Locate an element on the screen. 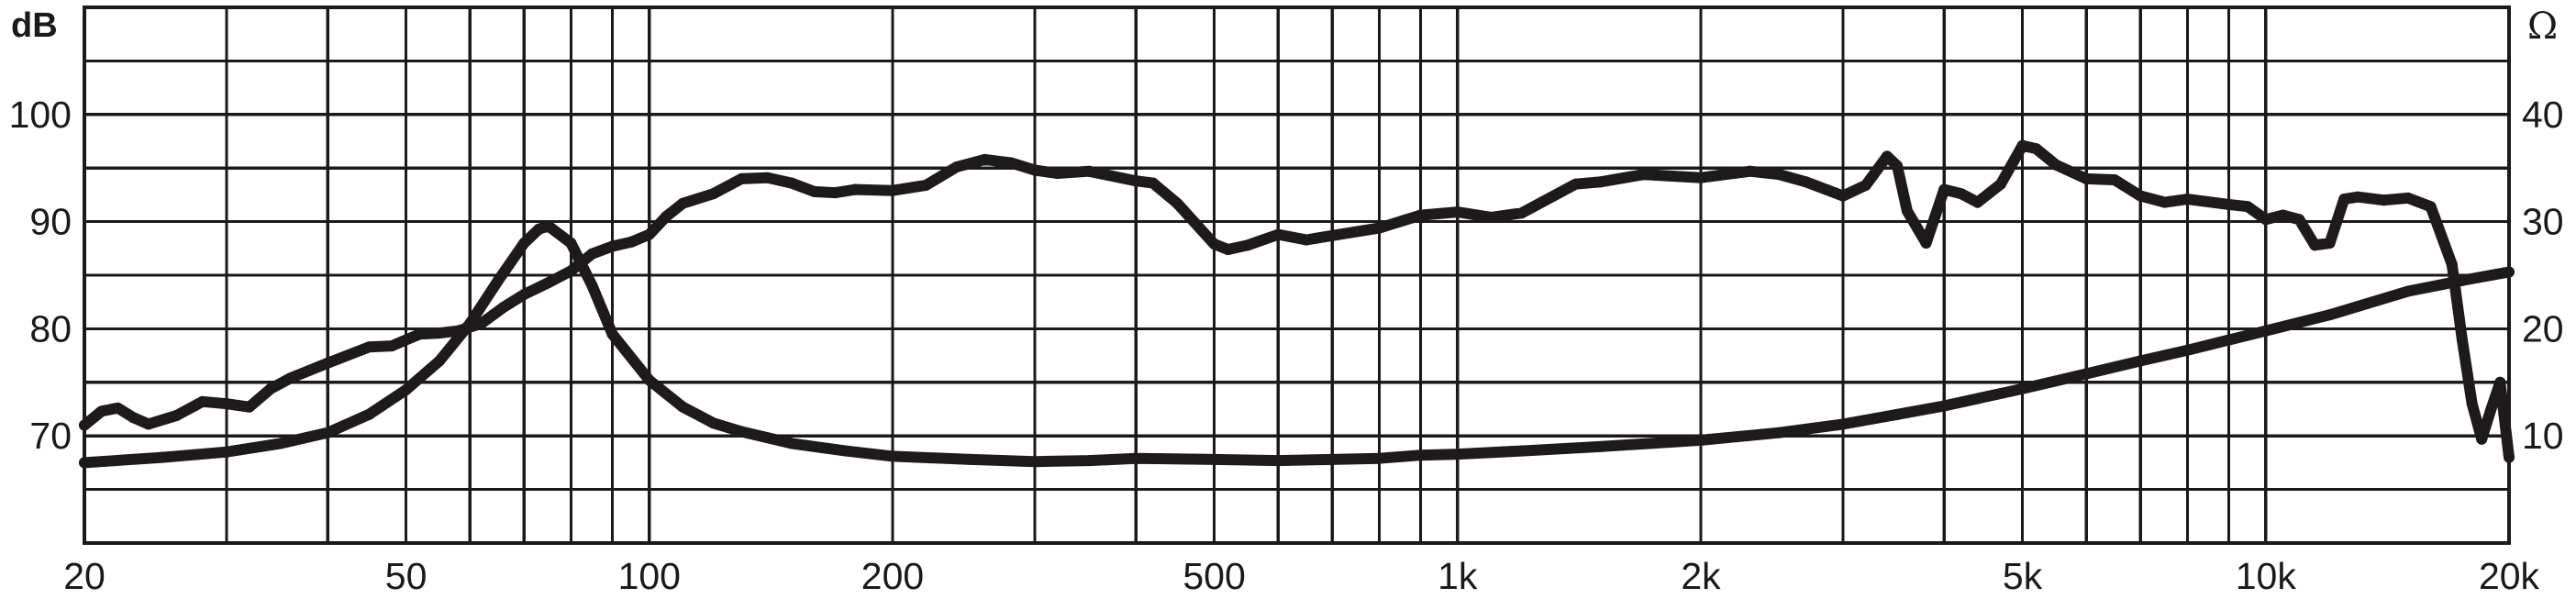  x-tick-label: 2k is located at coordinates (1701, 576).